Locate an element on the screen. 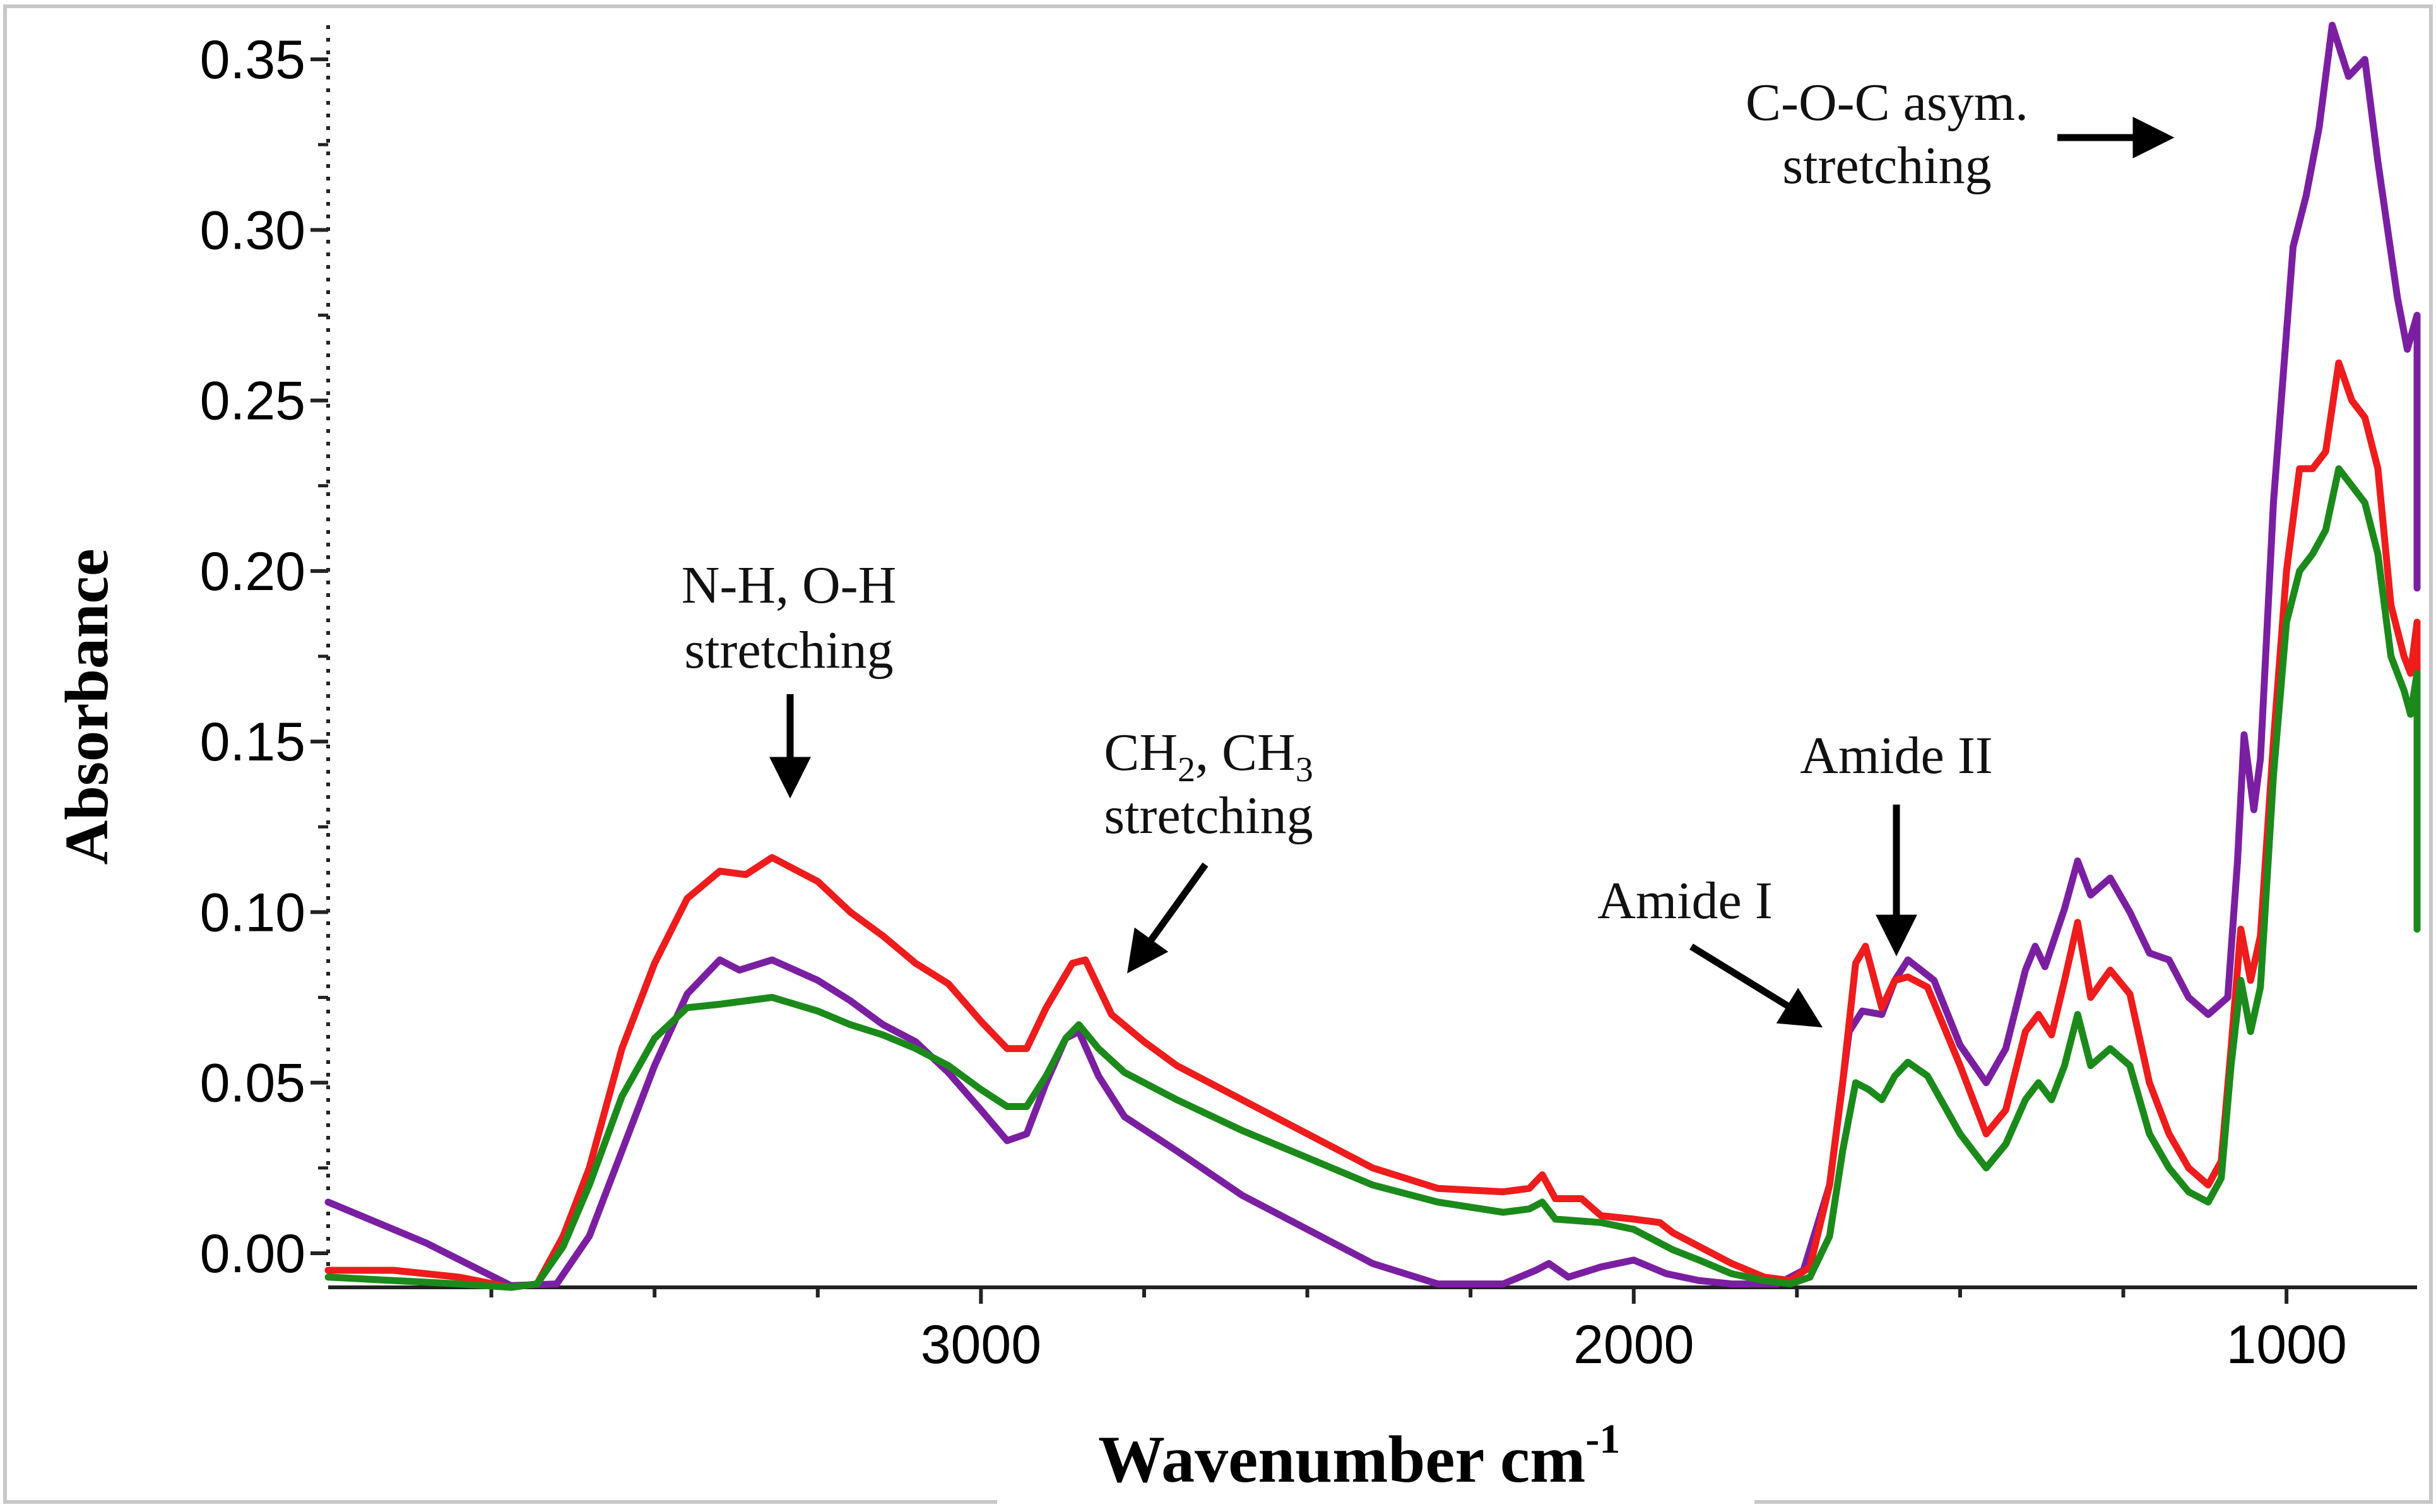 The image size is (2436, 1512). x-axis-title-superscript: -1 is located at coordinates (1602, 1439).